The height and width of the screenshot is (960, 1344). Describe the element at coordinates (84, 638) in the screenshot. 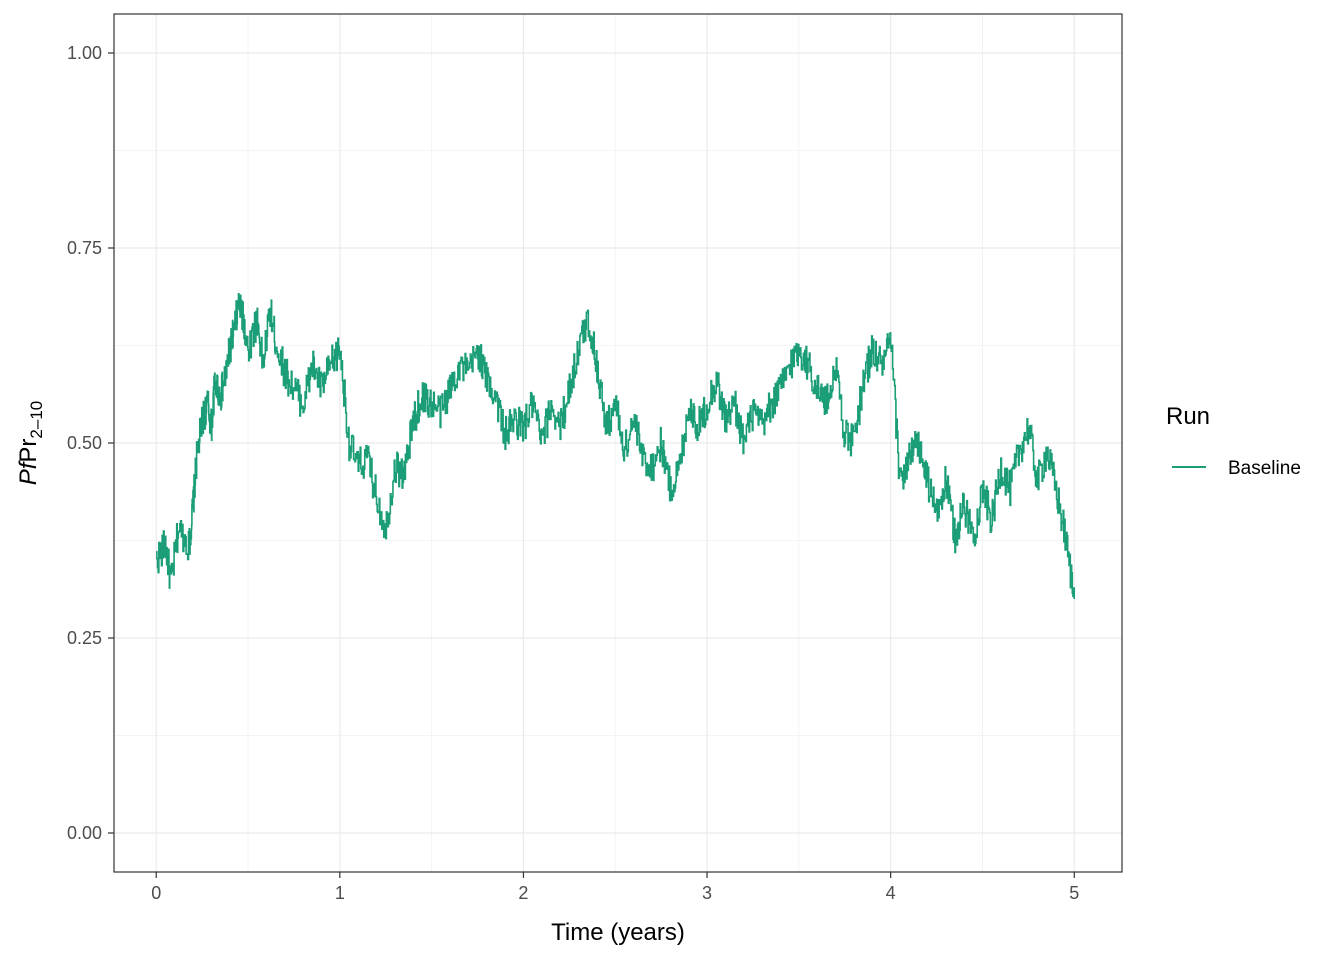

I see `y-tick-label: 0.25` at that location.